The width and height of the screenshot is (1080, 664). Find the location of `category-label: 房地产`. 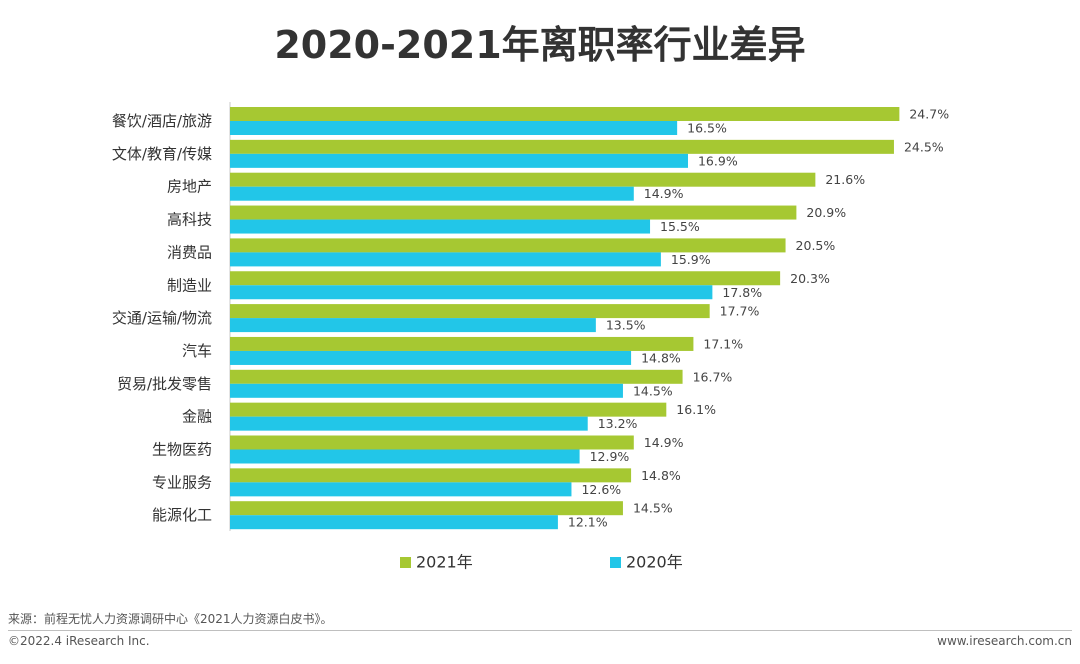

category-label: 房地产 is located at coordinates (189, 187).